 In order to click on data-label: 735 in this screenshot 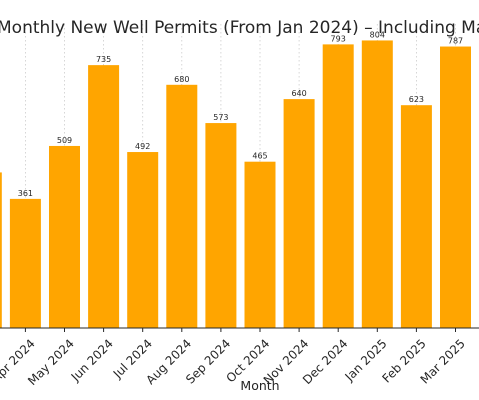, I will do `click(103, 59)`.